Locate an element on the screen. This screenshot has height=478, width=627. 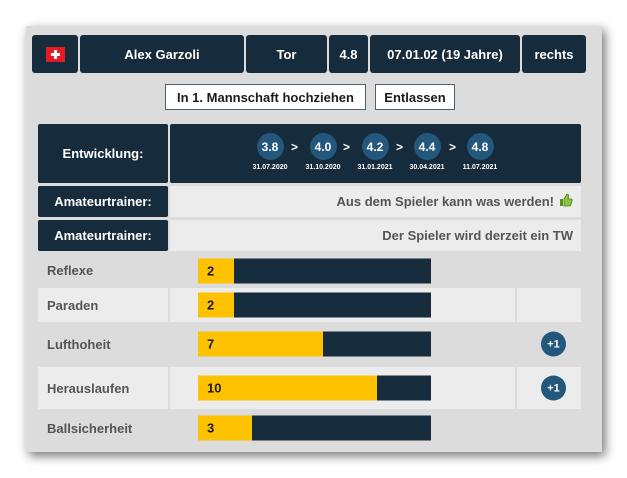
skill-row: Paraden 2 is located at coordinates (309, 305).